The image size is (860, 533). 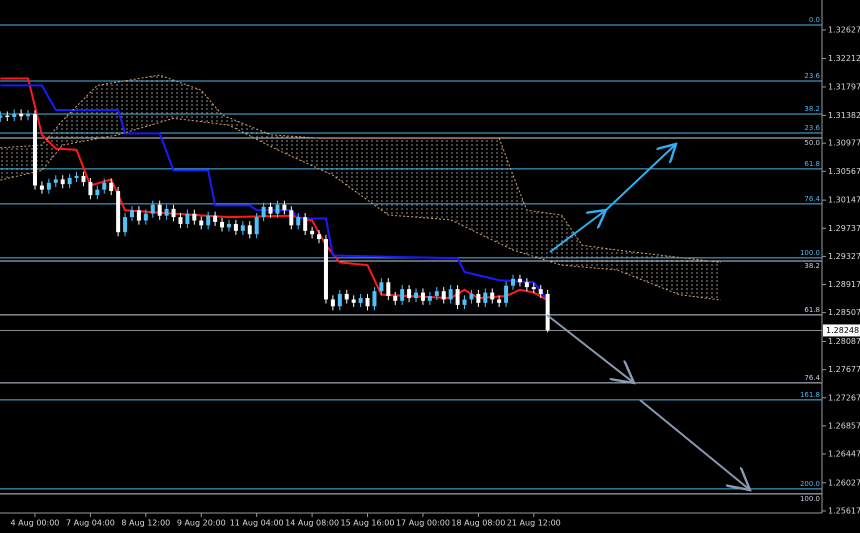 I want to click on level-label: 50.0, so click(x=812, y=143).